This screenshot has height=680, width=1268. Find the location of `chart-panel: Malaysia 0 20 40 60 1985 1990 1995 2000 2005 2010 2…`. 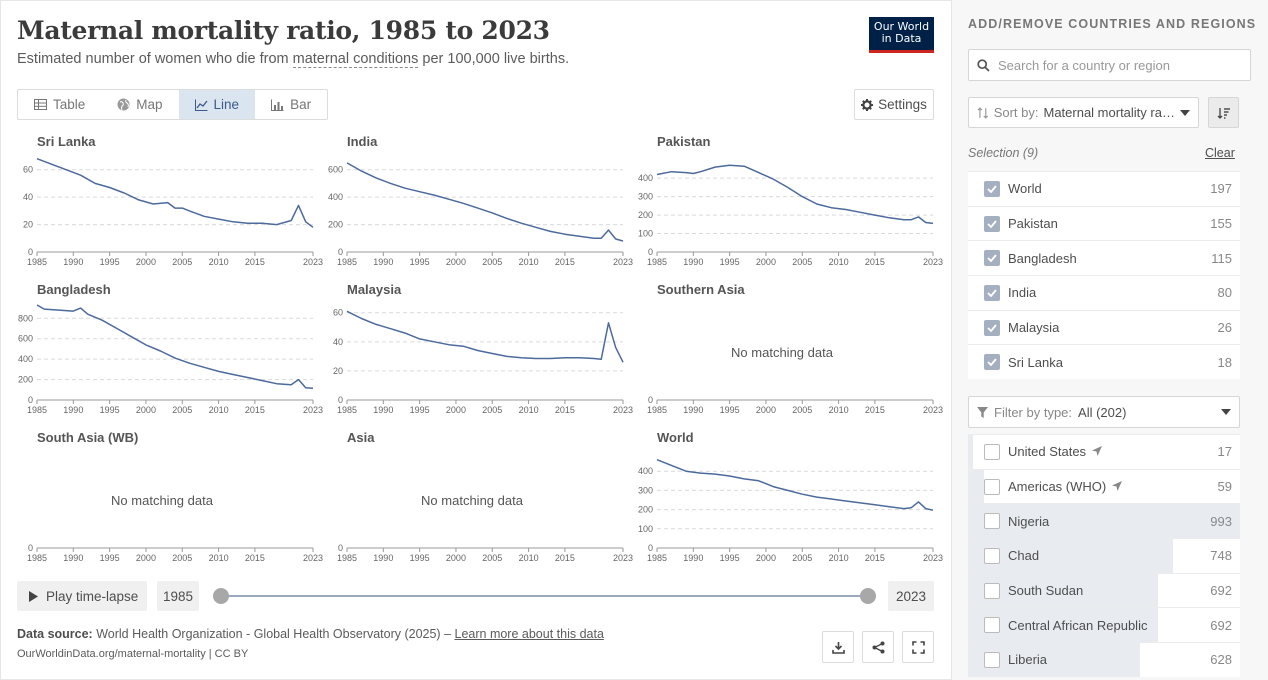

chart-panel: Malaysia 0 20 40 60 1985 1990 1995 2000 2005 2010 2… is located at coordinates (480, 349).